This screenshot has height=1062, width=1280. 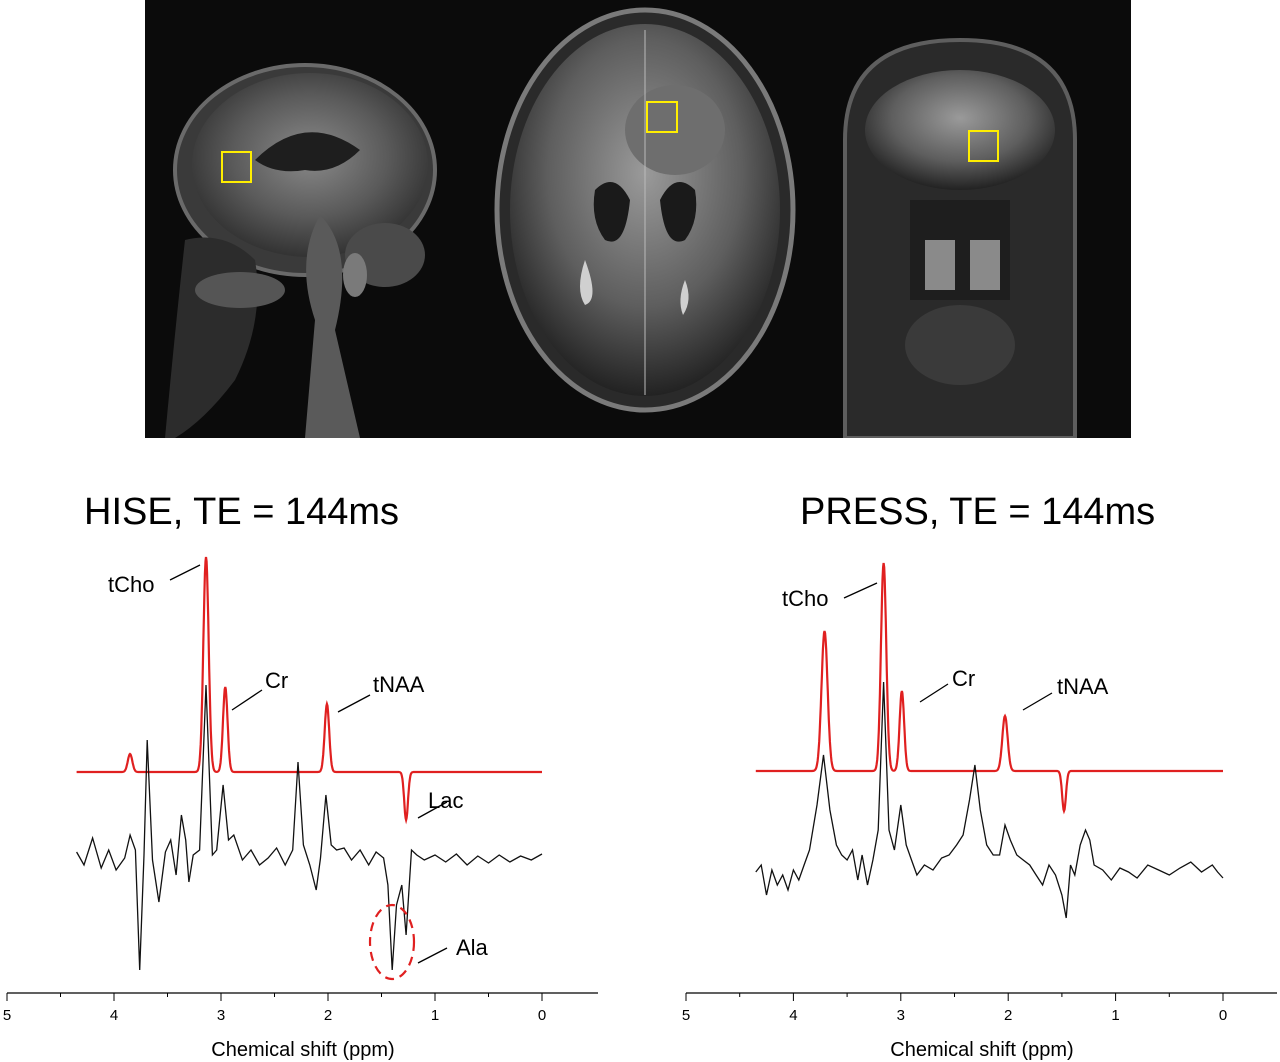 What do you see at coordinates (960, 237) in the screenshot?
I see `mri-coronal-view` at bounding box center [960, 237].